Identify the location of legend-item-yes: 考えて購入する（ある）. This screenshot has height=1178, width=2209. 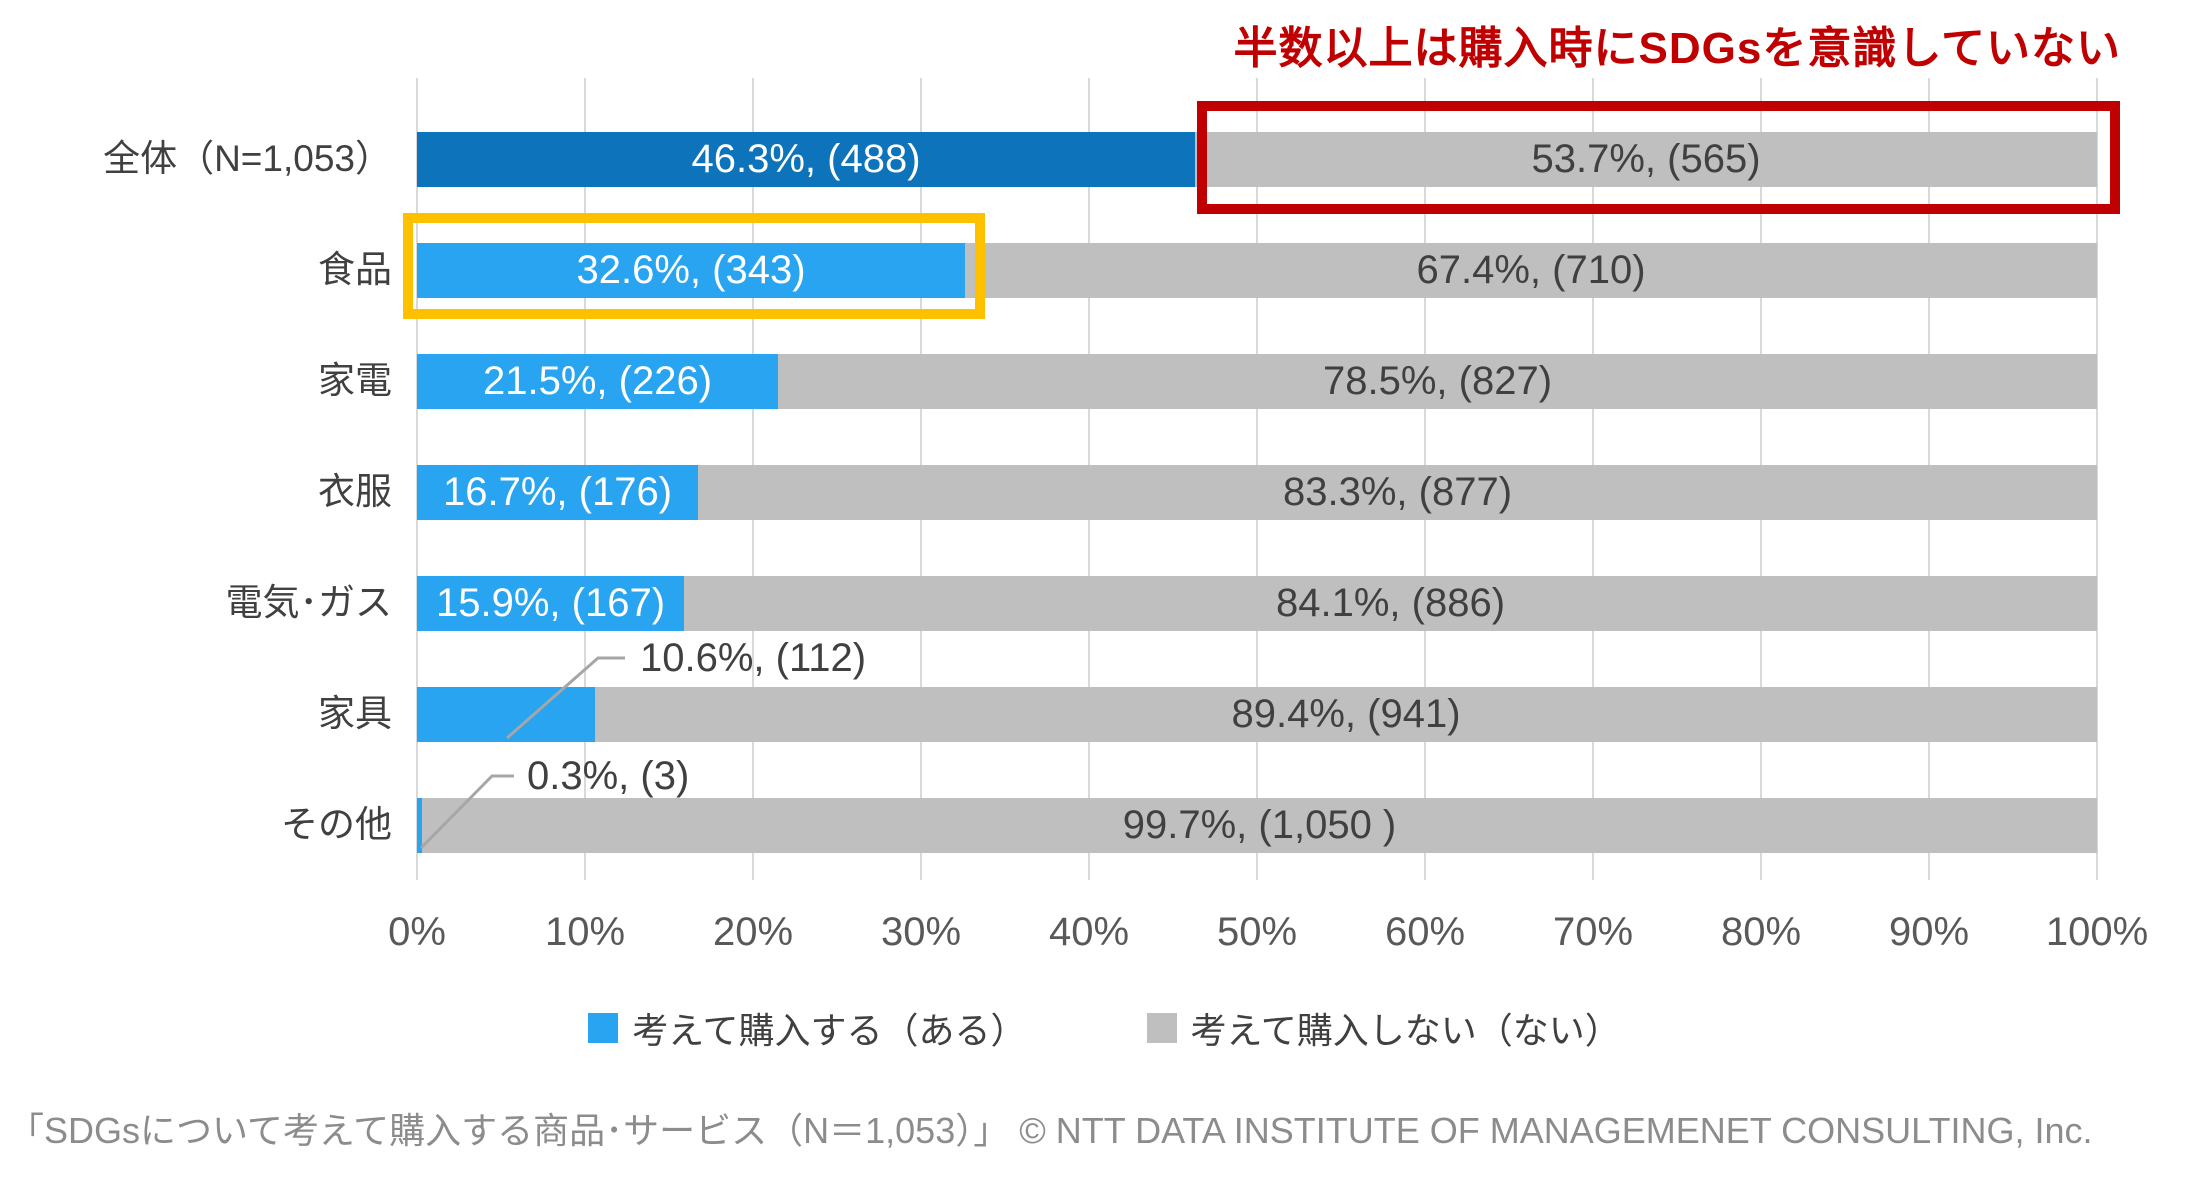
(807, 1028).